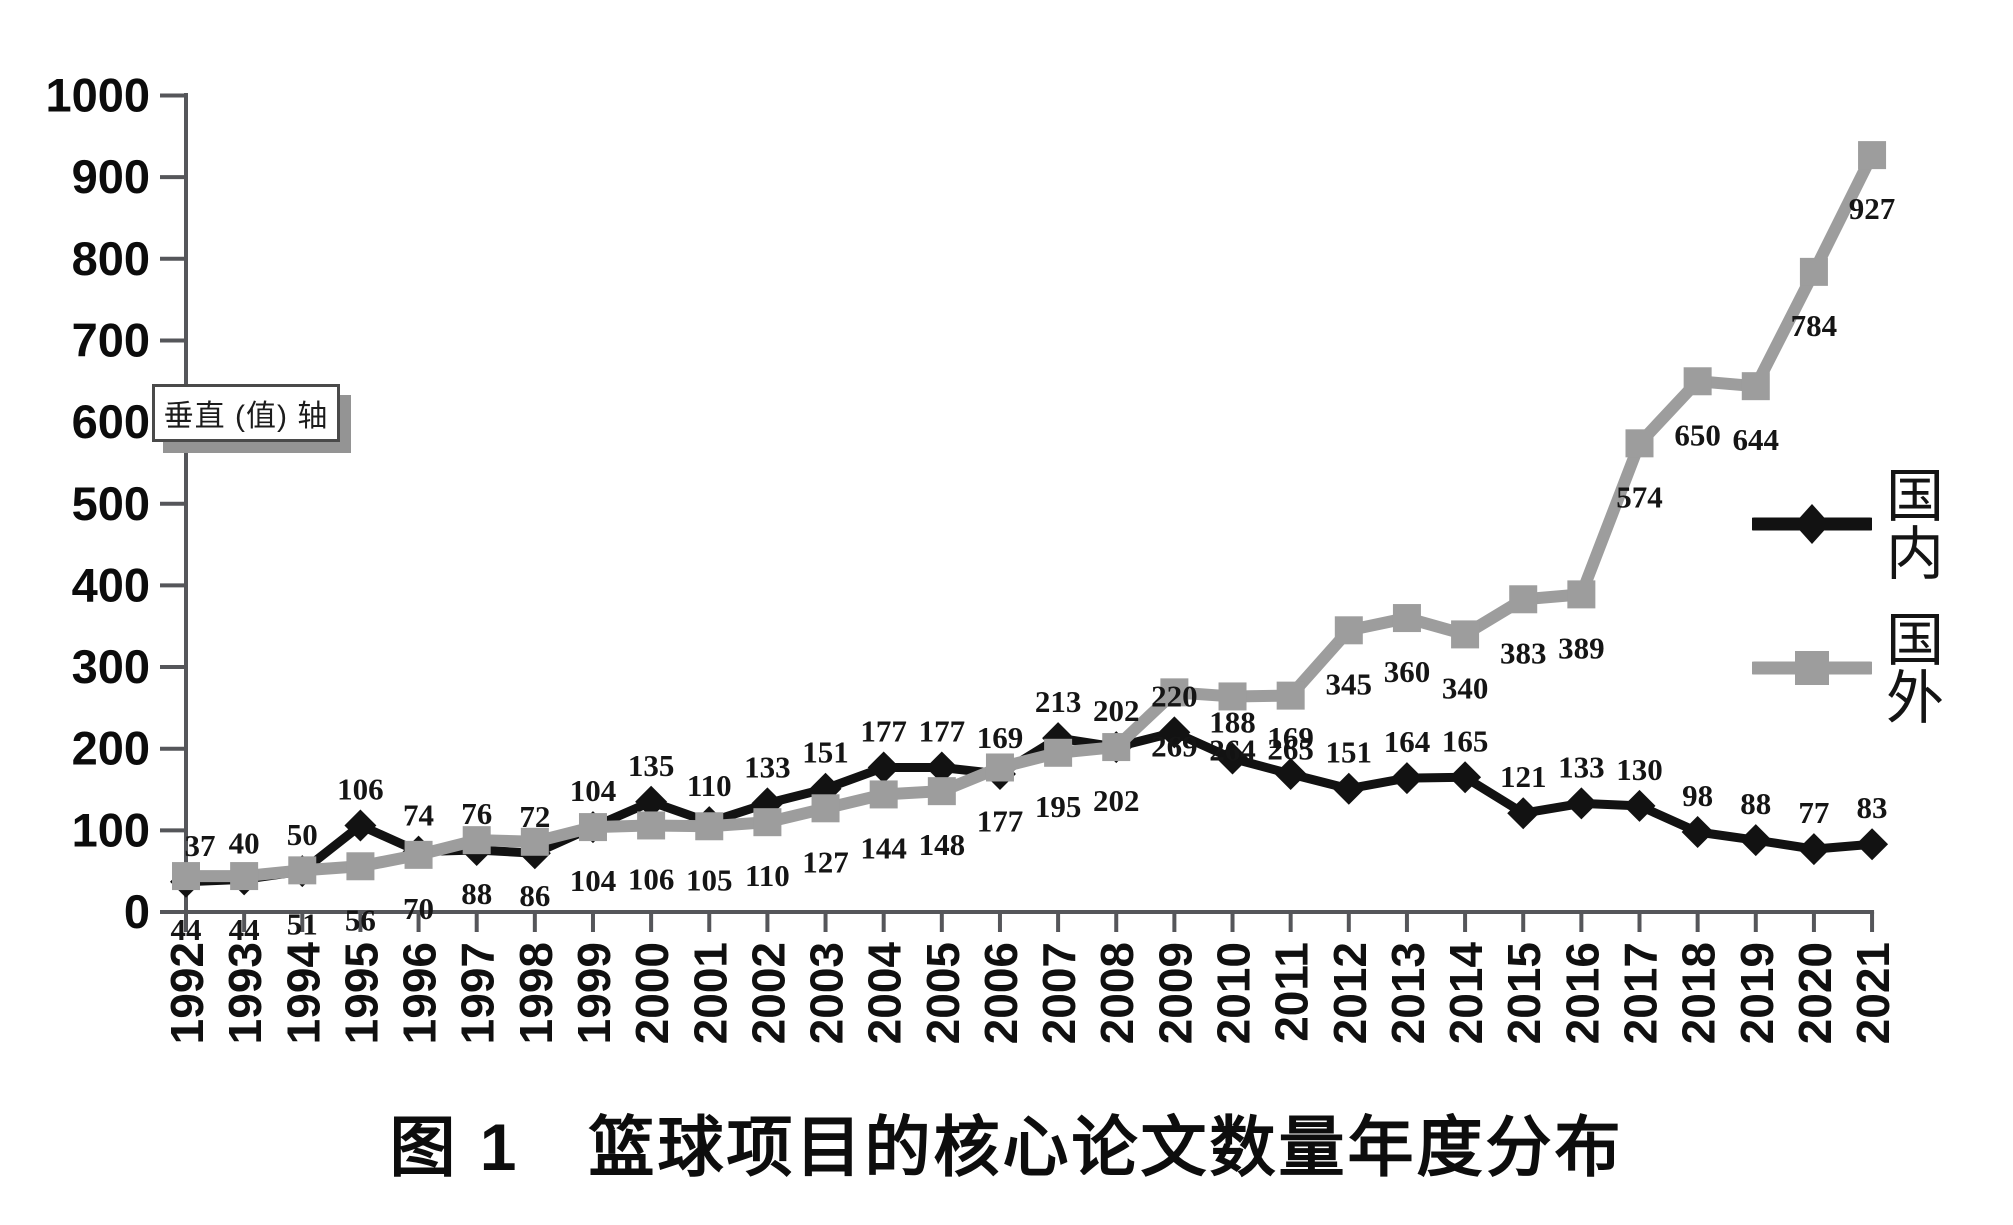 The height and width of the screenshot is (1225, 2013). What do you see at coordinates (1813, 812) in the screenshot?
I see `data-label-domestic: 77` at bounding box center [1813, 812].